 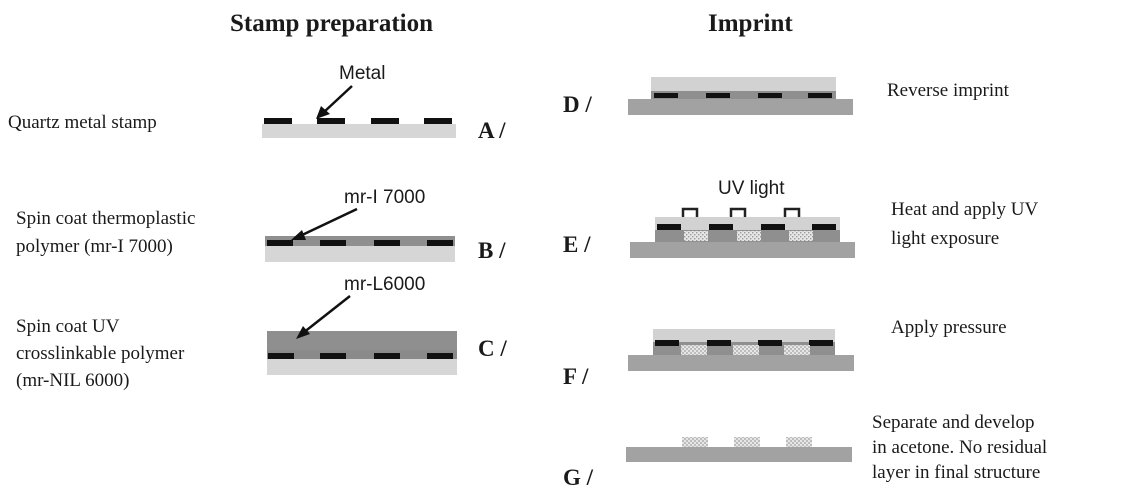 What do you see at coordinates (324, 223) in the screenshot?
I see `mr-i-7000-arrow` at bounding box center [324, 223].